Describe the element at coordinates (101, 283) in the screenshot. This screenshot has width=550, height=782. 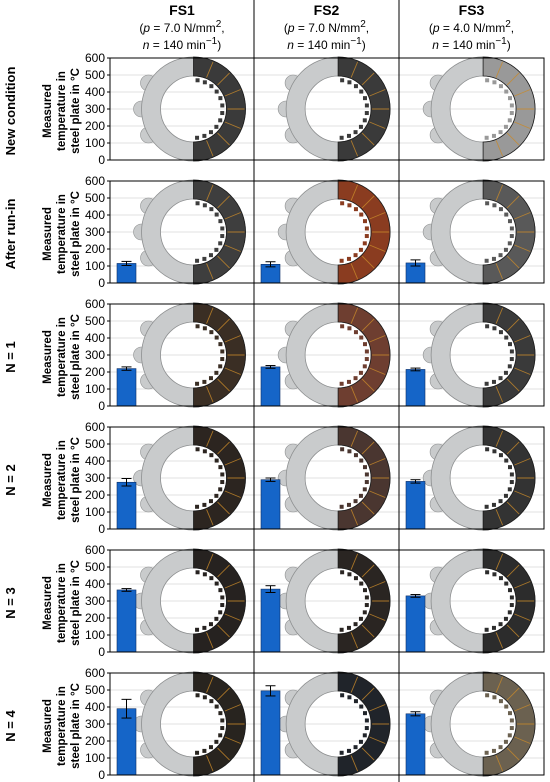
I see `y-tick-label: 0` at that location.